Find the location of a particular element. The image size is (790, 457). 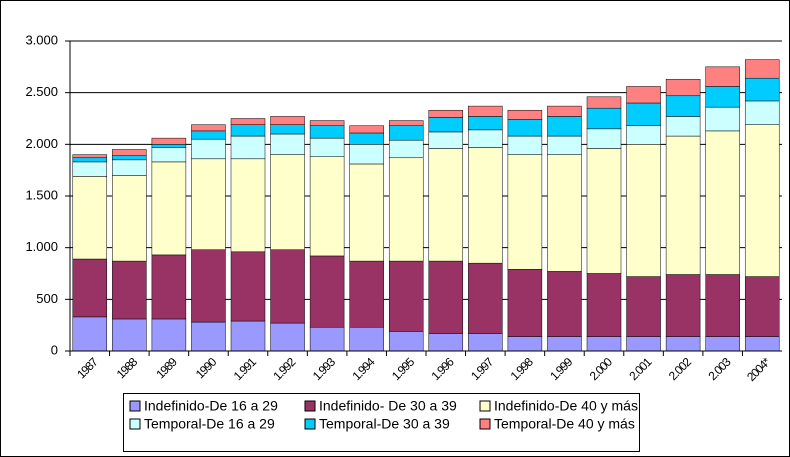

legend-label: Temporal-De 30 a 39 is located at coordinates (384, 424).